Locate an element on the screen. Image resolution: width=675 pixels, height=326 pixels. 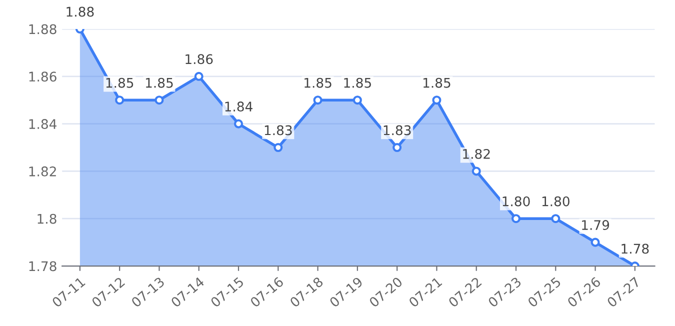
data-label: 1.84 is located at coordinates (238, 107).